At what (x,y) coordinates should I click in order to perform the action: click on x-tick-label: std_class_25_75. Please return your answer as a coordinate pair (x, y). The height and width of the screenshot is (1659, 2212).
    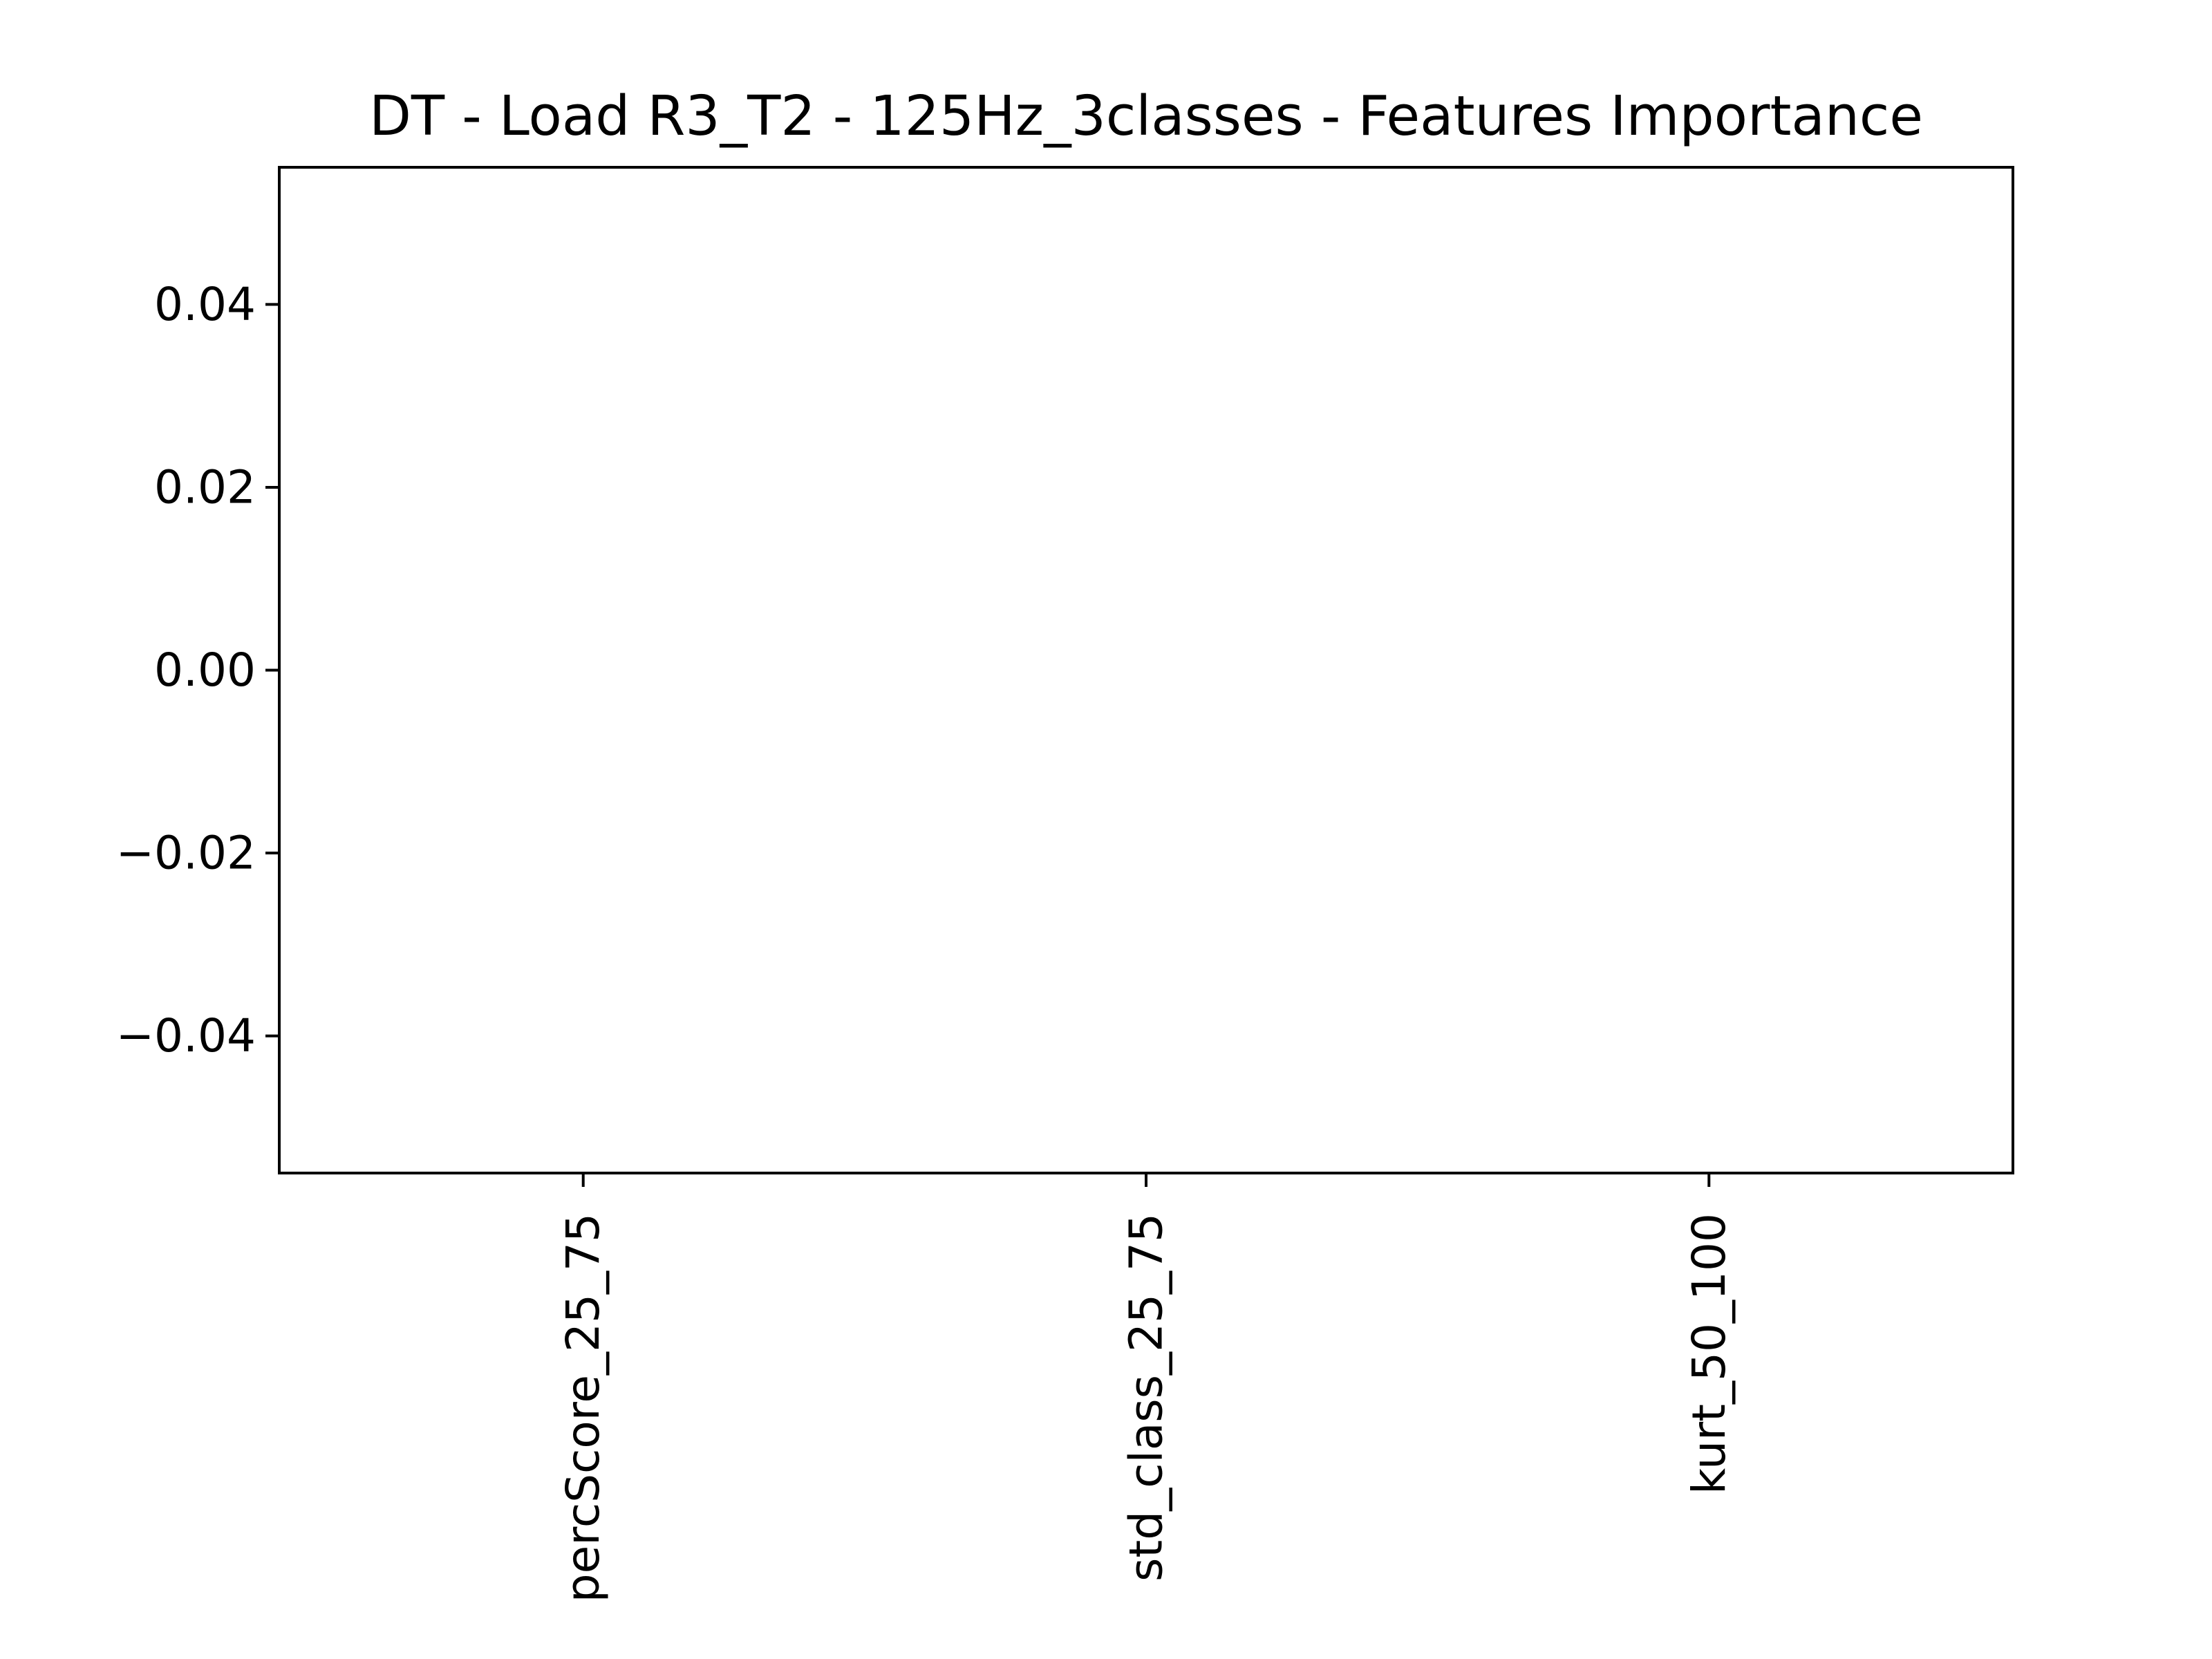
    Looking at the image, I should click on (1146, 1398).